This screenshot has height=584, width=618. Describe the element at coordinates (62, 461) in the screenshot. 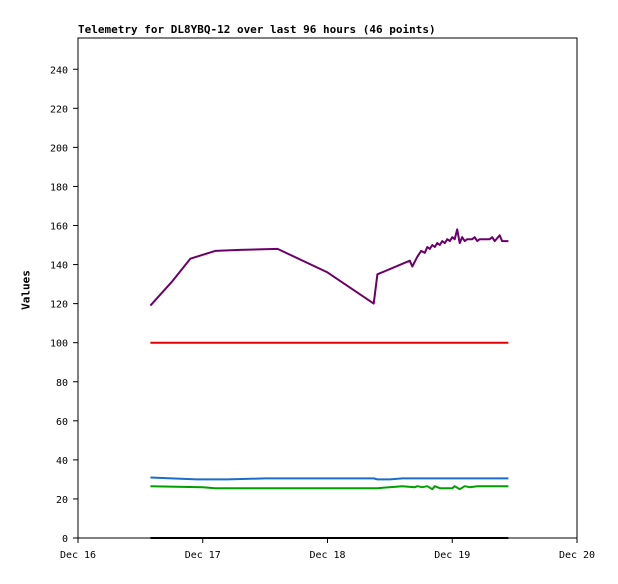

I see `y-tick-label: 40` at that location.